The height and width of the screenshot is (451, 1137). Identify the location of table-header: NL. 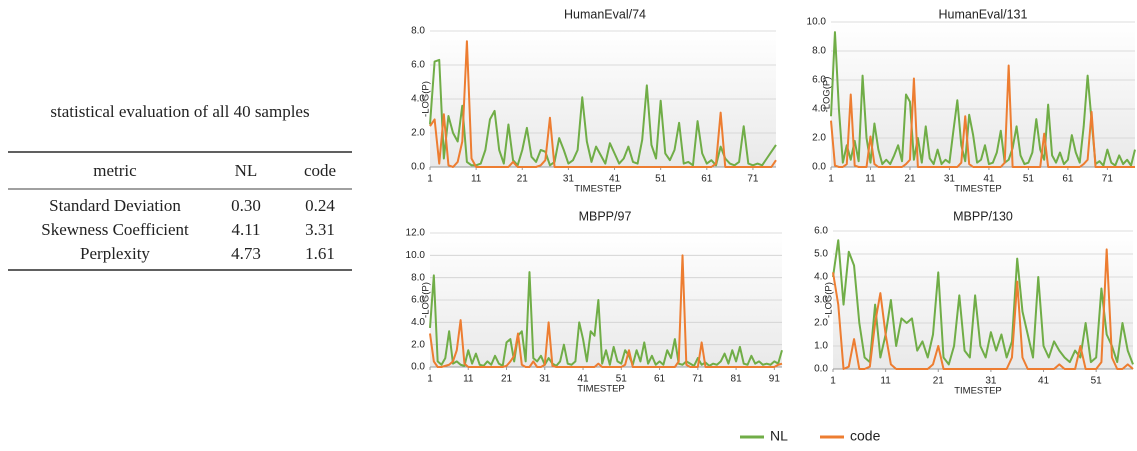
(246, 170).